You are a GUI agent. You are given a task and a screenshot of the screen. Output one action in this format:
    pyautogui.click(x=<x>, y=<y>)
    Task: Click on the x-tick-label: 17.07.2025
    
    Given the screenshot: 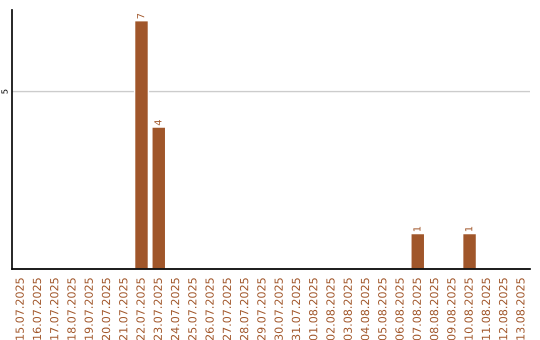 What is the action you would take?
    pyautogui.click(x=54, y=309)
    